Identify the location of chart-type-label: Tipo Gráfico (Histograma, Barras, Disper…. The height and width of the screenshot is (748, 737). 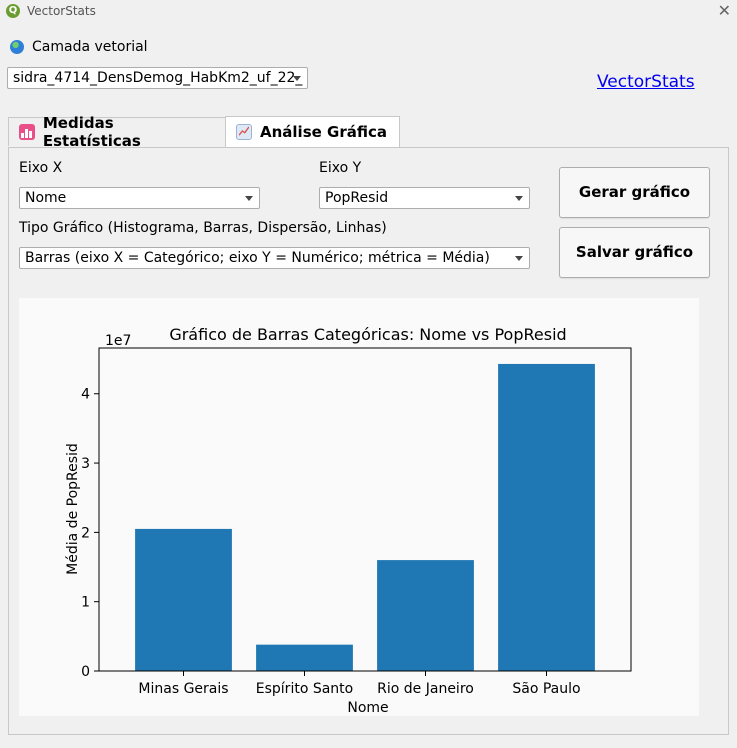
(203, 228).